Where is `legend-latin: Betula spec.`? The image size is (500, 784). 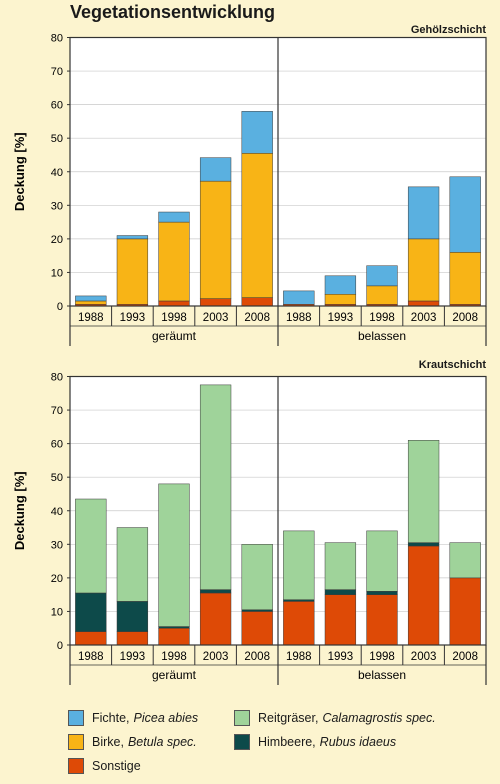
legend-latin: Betula spec. is located at coordinates (162, 742).